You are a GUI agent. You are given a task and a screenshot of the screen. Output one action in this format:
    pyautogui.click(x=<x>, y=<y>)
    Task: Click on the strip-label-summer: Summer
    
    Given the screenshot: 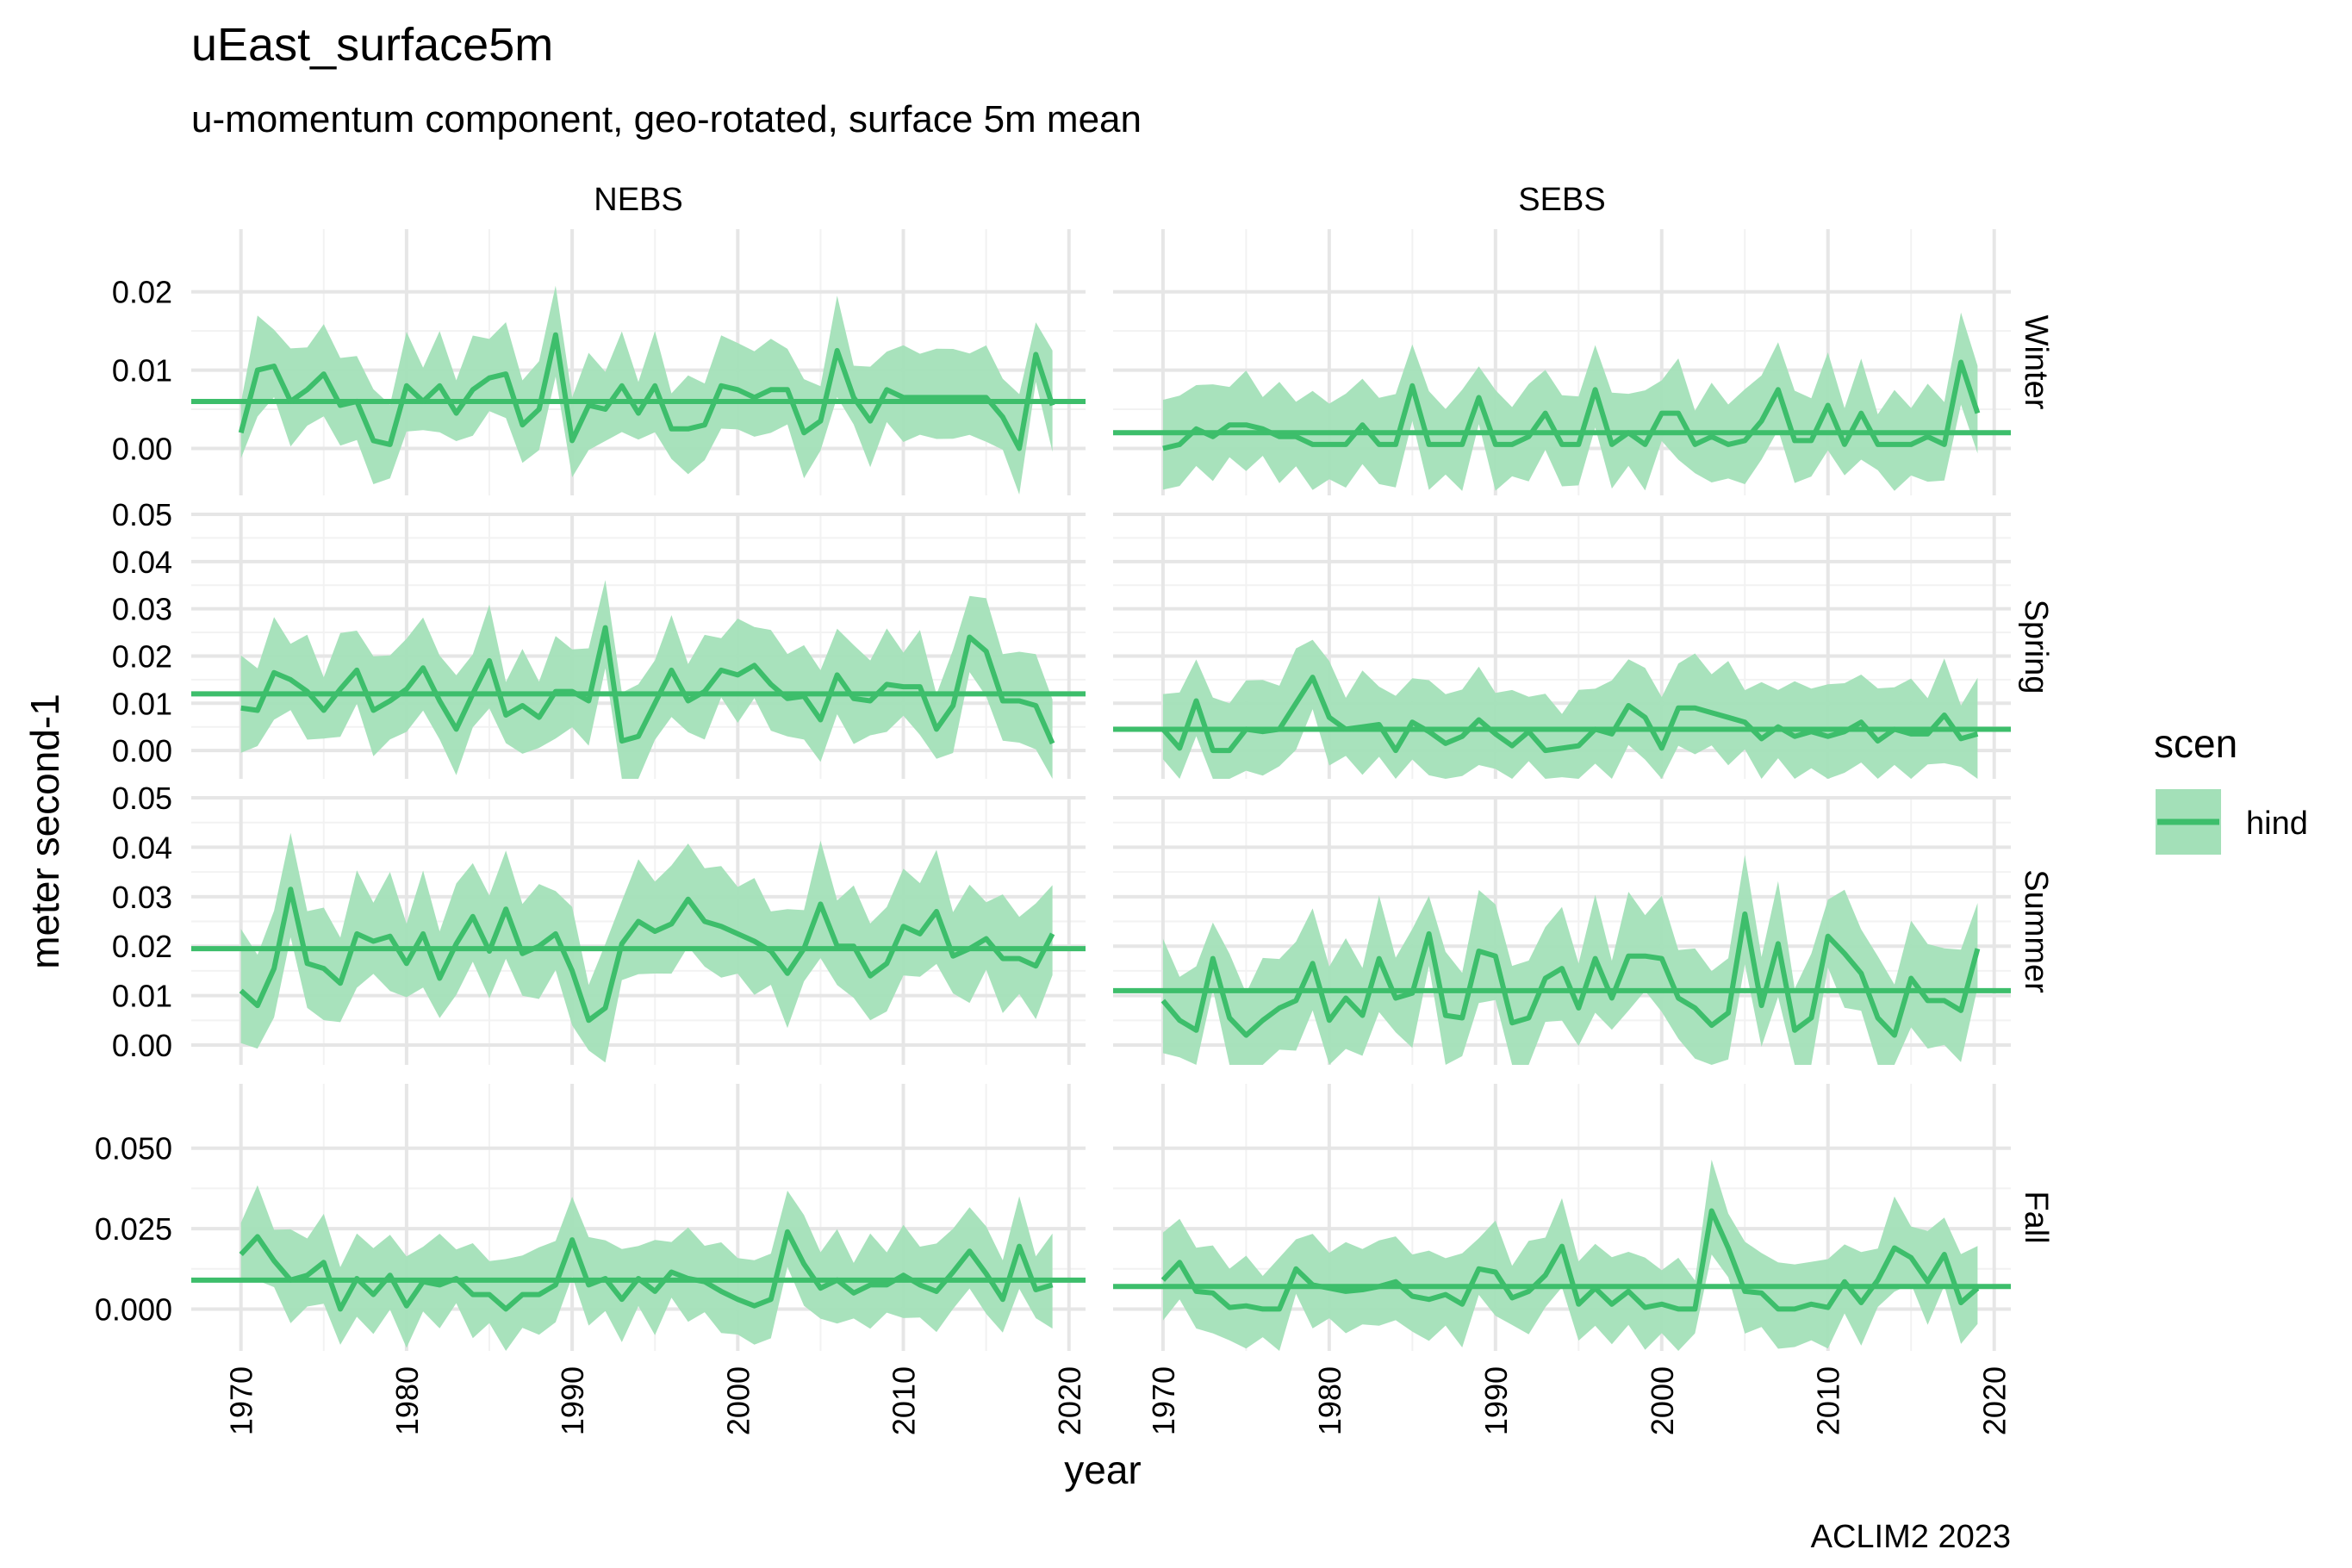 What is the action you would take?
    pyautogui.click(x=2036, y=931)
    